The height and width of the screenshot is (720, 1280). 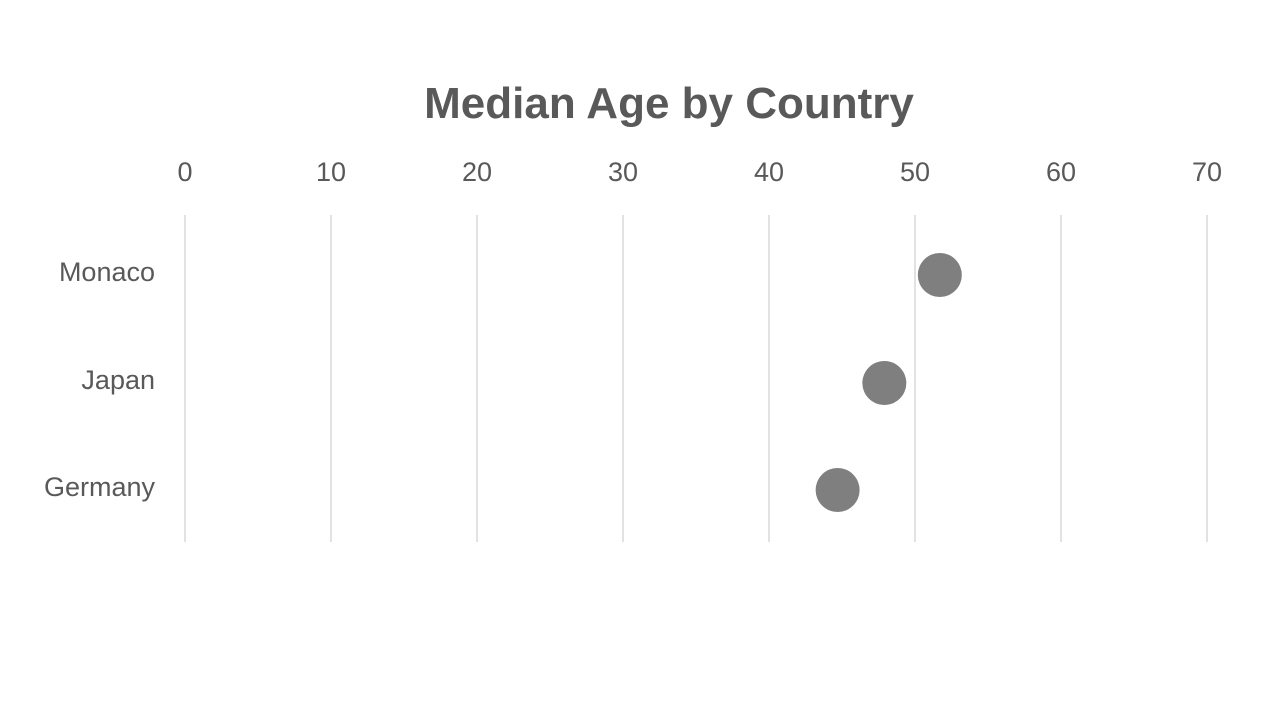 What do you see at coordinates (118, 380) in the screenshot?
I see `category-label-japan: Japan` at bounding box center [118, 380].